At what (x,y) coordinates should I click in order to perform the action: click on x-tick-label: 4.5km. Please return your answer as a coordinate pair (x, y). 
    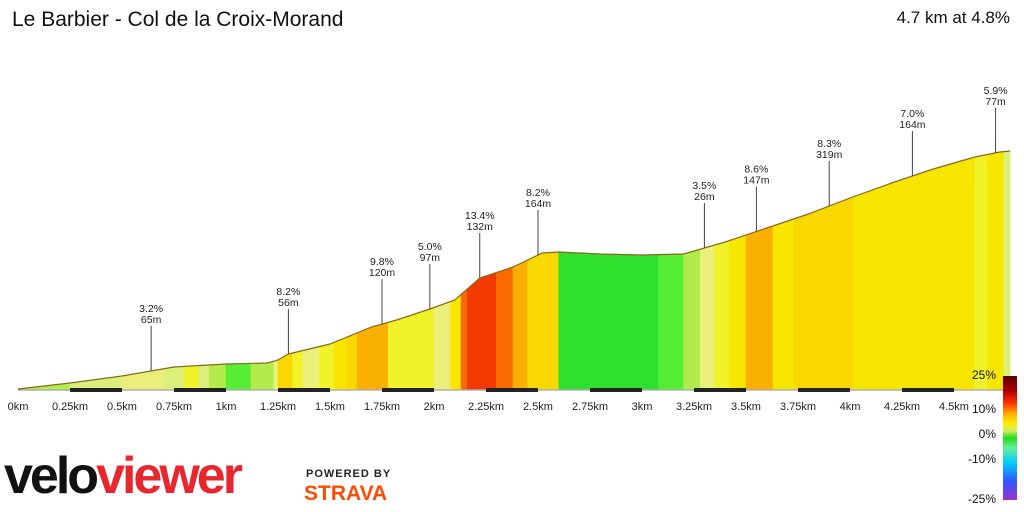
    Looking at the image, I should click on (954, 407).